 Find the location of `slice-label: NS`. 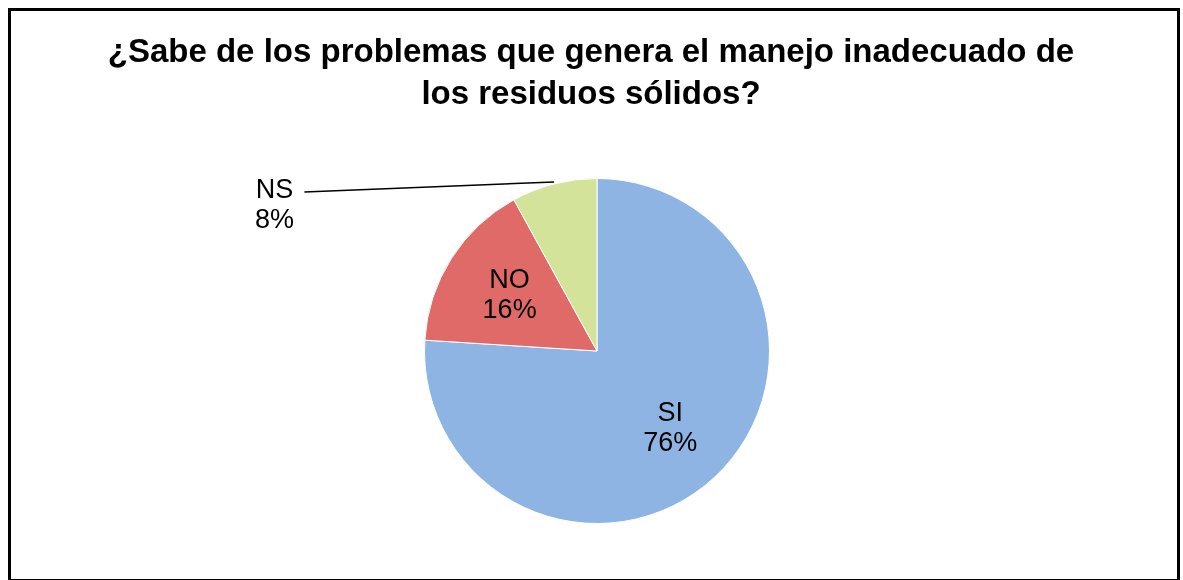

slice-label: NS is located at coordinates (274, 189).